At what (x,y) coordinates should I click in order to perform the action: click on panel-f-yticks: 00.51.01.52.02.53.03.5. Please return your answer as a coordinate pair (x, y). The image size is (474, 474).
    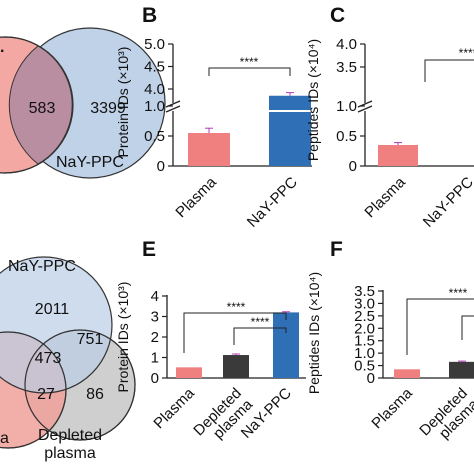
    Looking at the image, I should click on (368, 335).